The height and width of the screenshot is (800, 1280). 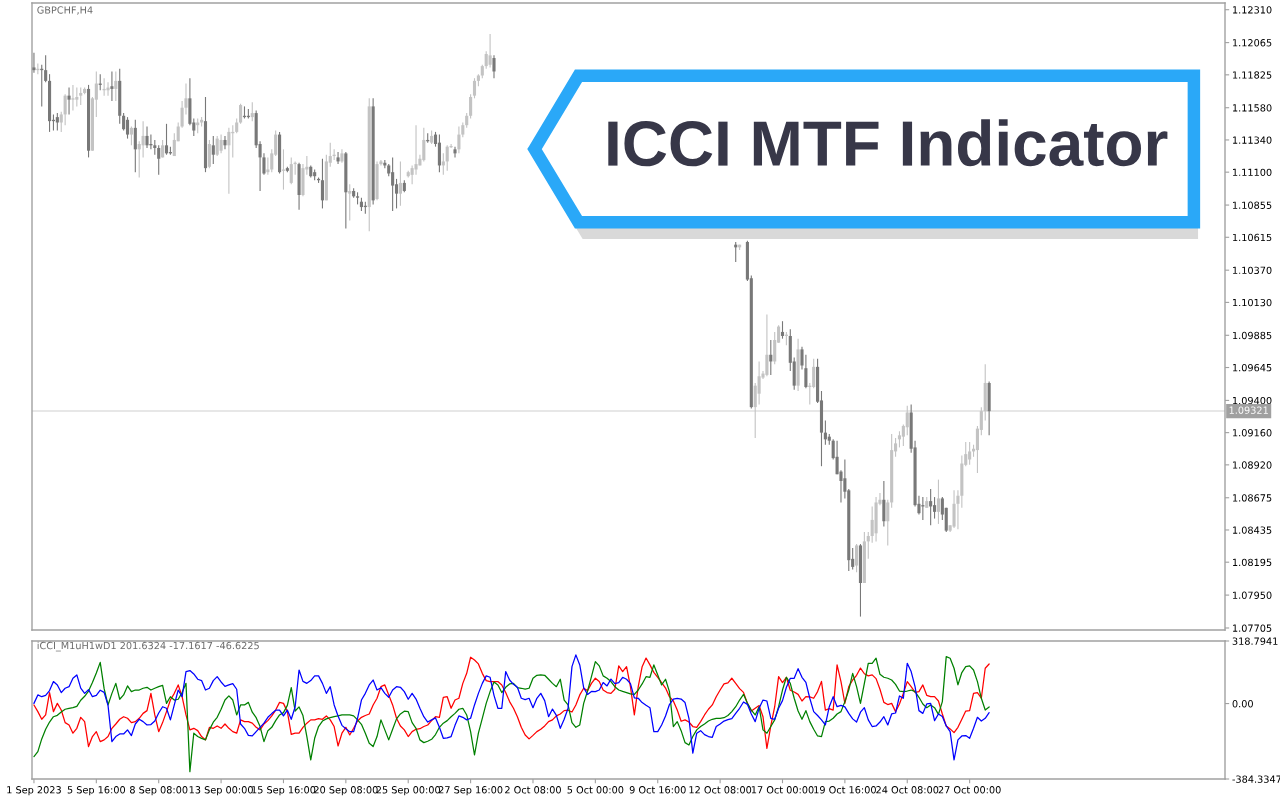 I want to click on x-tick-label: 13 Sep 00:00, so click(x=221, y=791).